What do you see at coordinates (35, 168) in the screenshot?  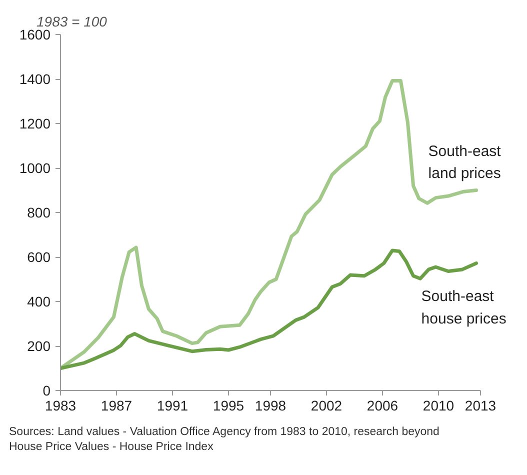 I see `y-tick-label: 1000` at bounding box center [35, 168].